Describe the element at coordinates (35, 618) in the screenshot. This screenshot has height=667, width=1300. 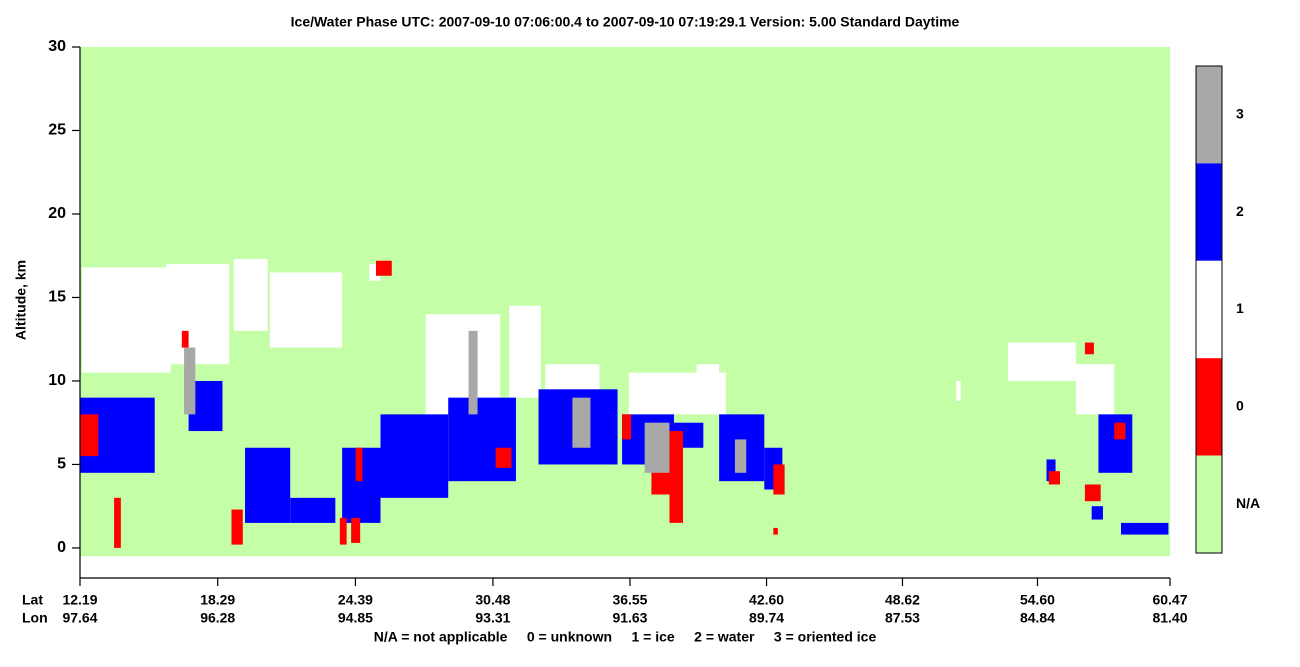
I see `row-label: Lon` at that location.